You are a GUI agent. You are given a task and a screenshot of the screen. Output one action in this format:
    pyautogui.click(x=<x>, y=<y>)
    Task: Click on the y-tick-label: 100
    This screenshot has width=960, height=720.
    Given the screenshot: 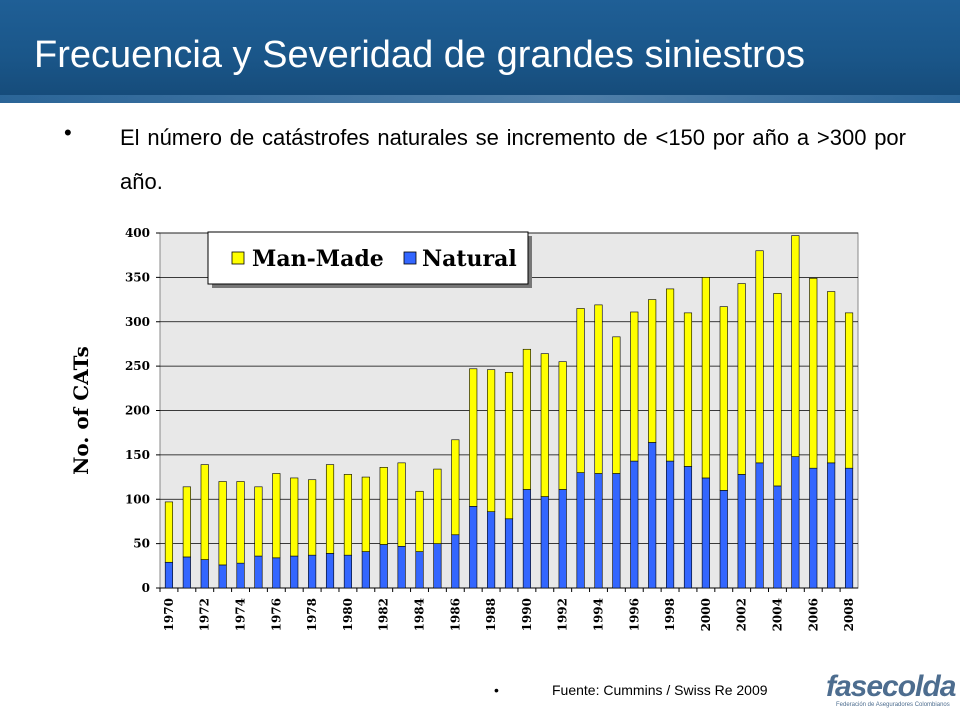 What is the action you would take?
    pyautogui.click(x=137, y=499)
    